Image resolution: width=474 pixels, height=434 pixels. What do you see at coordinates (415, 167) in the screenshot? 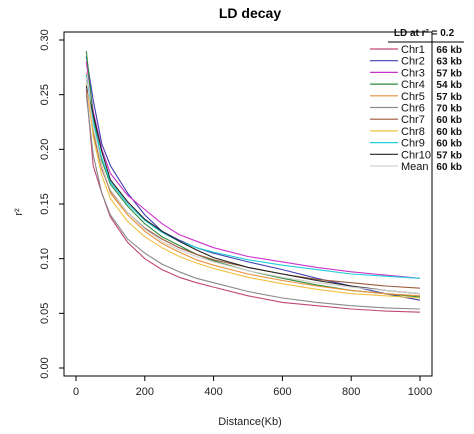
I see `legend-series-name: Mean` at bounding box center [415, 167].